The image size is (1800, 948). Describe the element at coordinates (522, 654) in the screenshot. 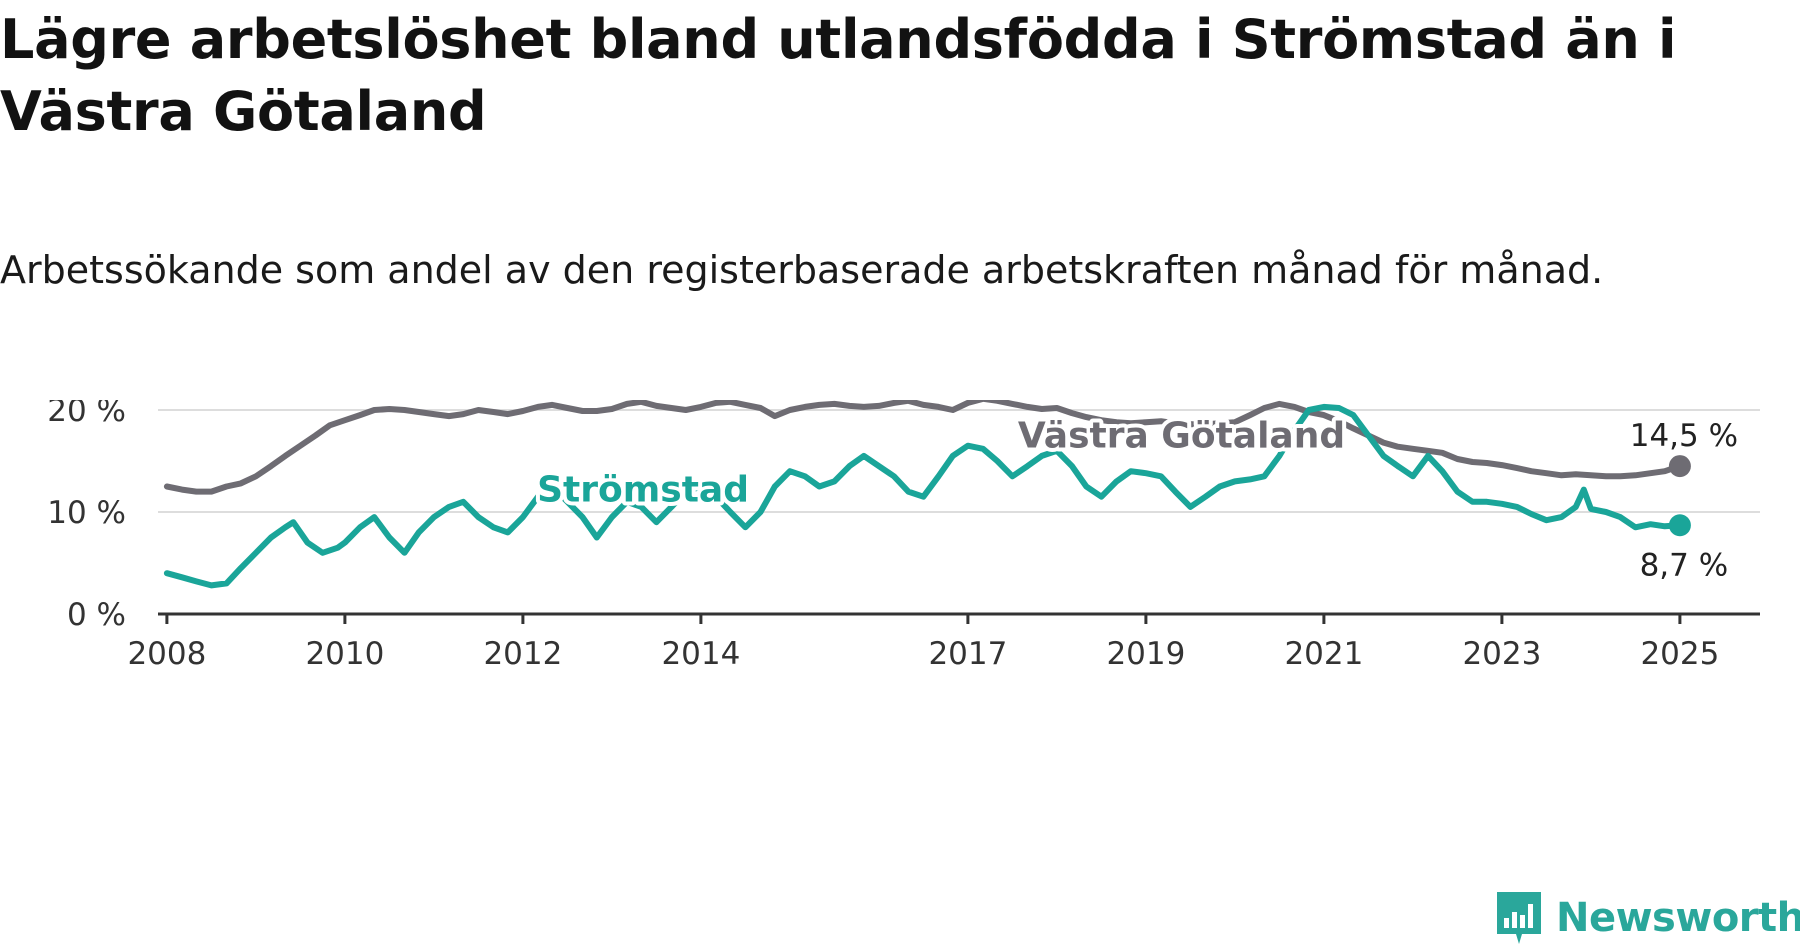

I see `x-tick-label: 2012` at that location.